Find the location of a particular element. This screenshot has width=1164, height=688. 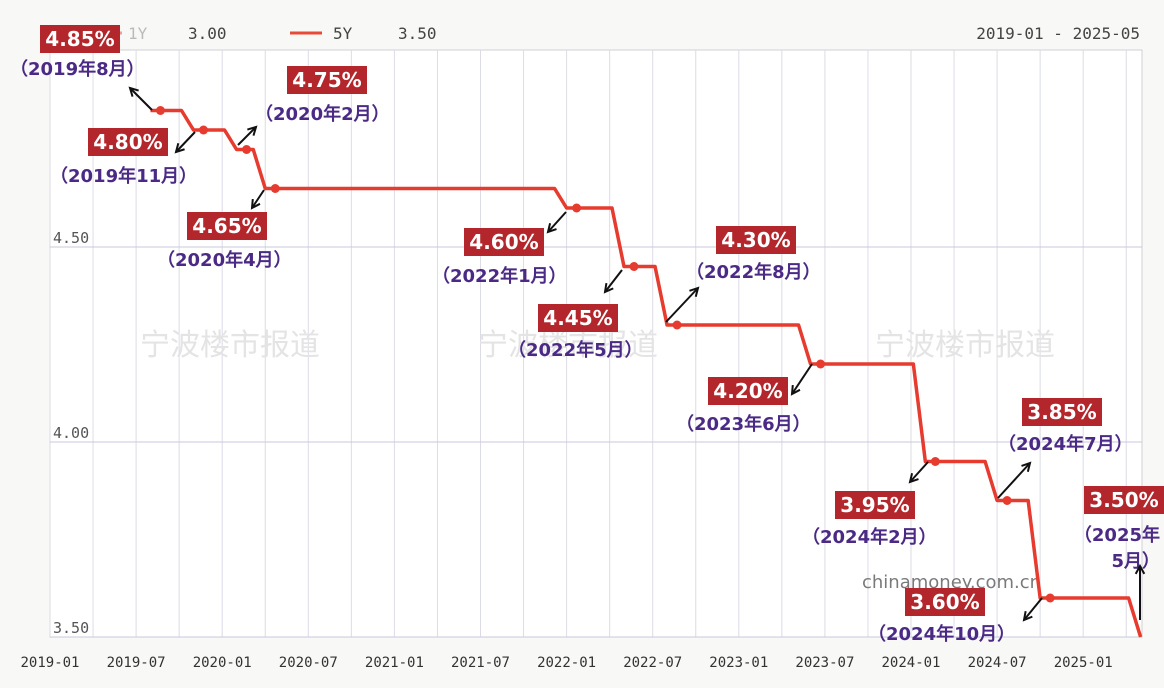

rate-annotation: 4.85% （2019年8月） is located at coordinates (81, 68).